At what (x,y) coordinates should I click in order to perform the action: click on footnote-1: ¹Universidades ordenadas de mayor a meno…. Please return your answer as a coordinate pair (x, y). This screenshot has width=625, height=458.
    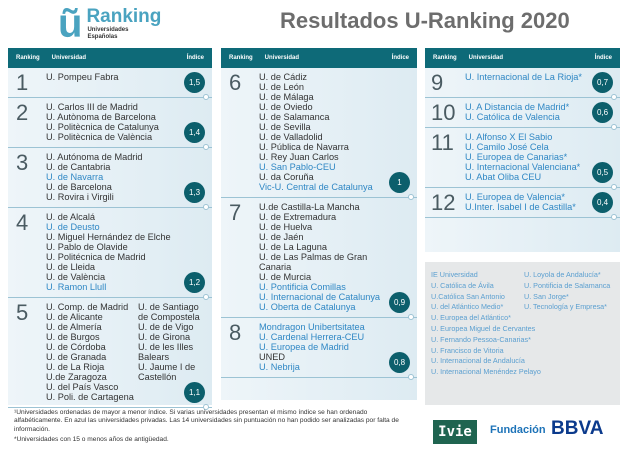
    Looking at the image, I should click on (206, 421).